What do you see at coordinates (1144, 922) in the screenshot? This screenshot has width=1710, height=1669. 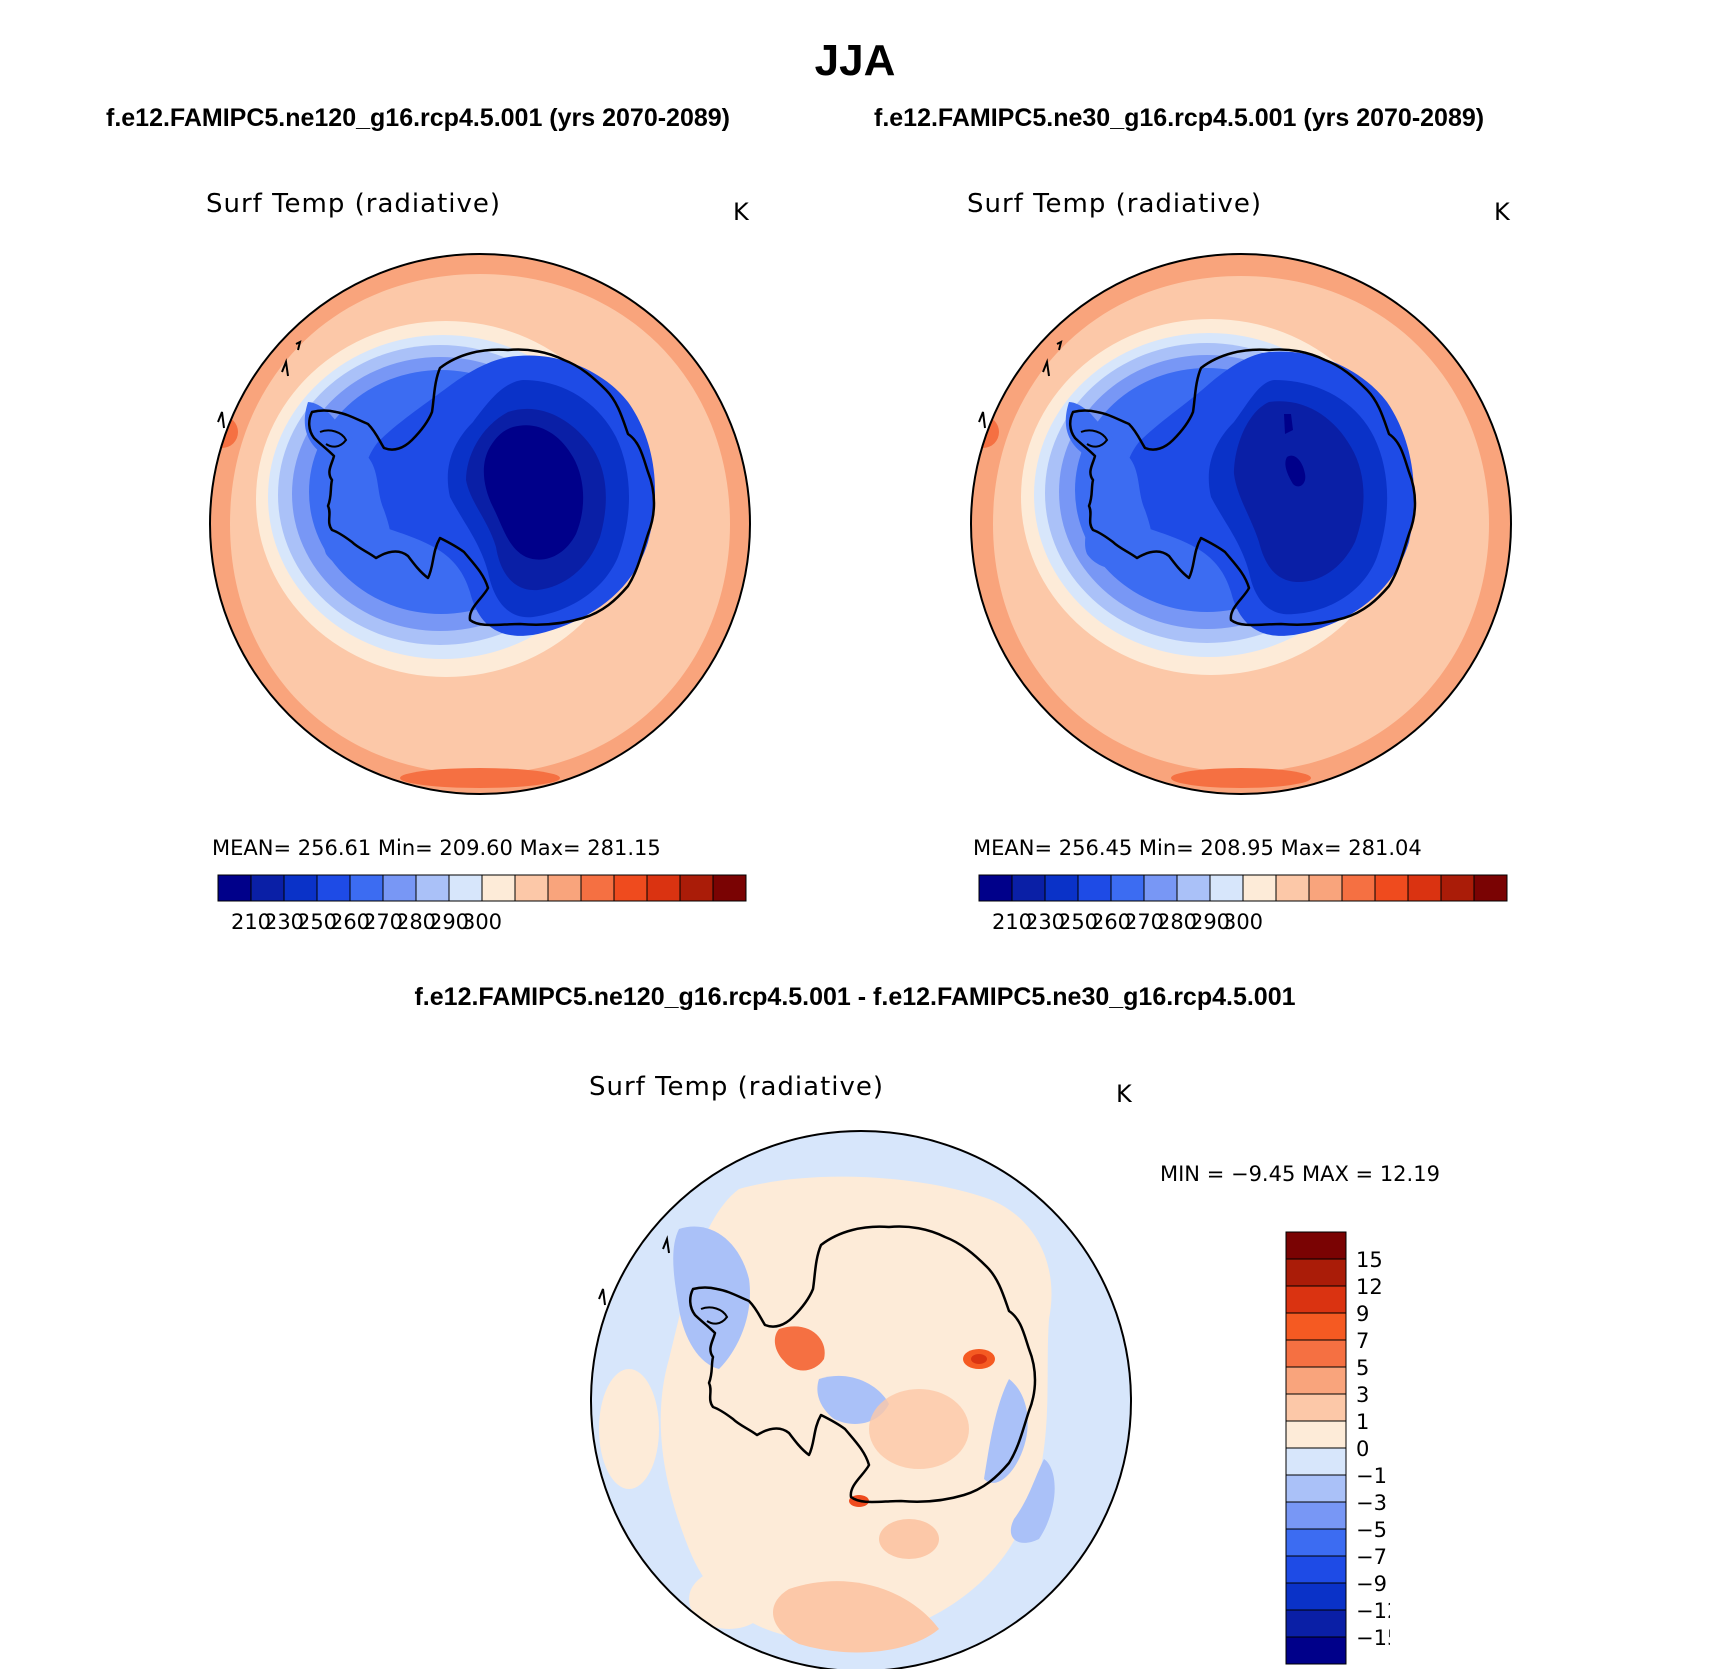 I see `right-colorbar-tick-label: 270` at bounding box center [1144, 922].